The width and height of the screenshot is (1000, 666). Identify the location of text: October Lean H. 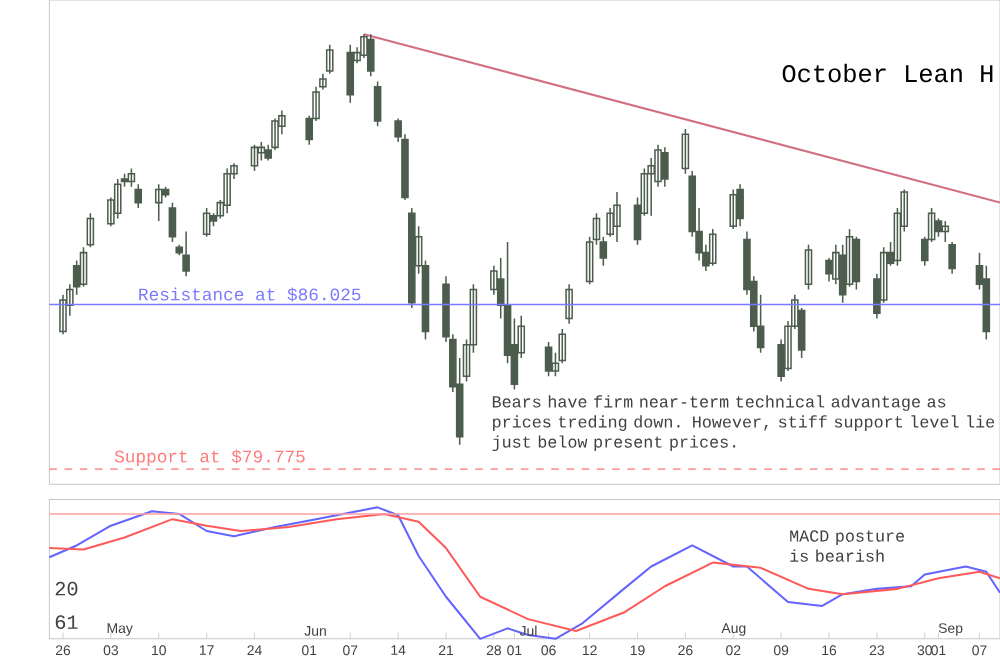
(887, 73).